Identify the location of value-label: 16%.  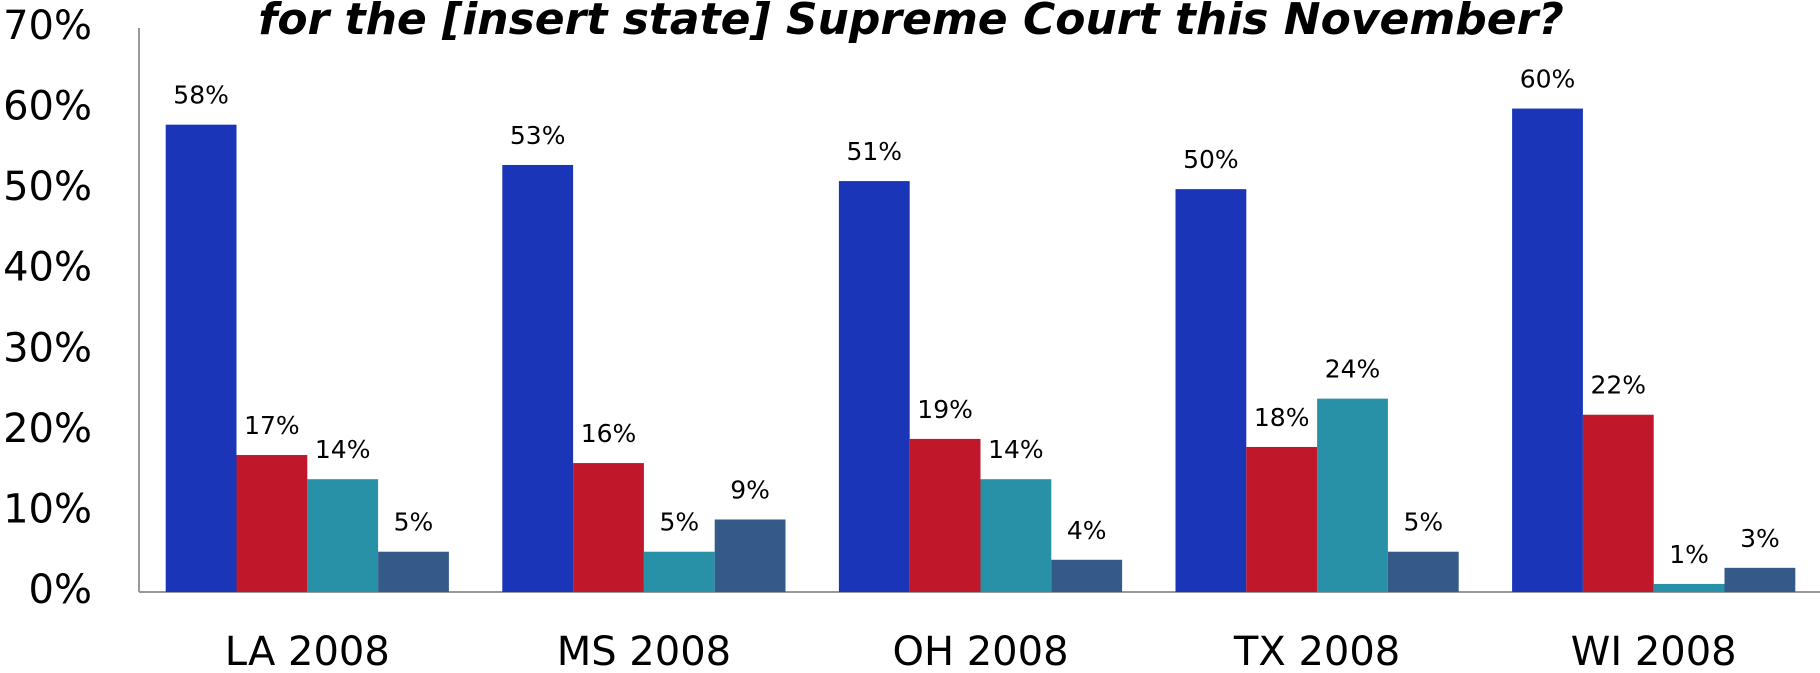
(609, 433).